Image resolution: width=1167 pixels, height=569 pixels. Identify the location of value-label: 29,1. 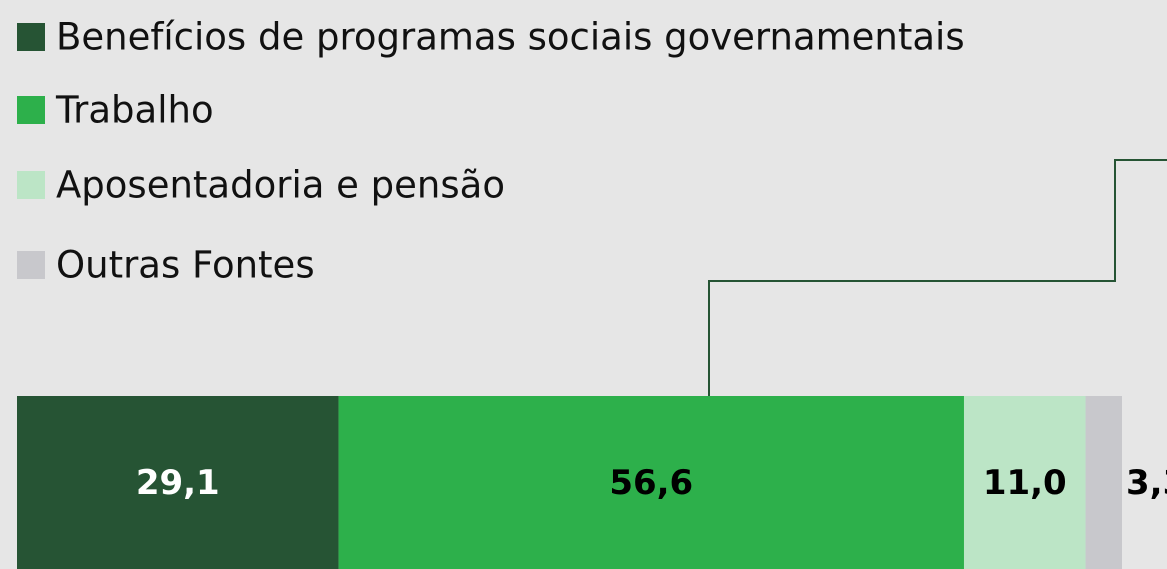
(178, 483).